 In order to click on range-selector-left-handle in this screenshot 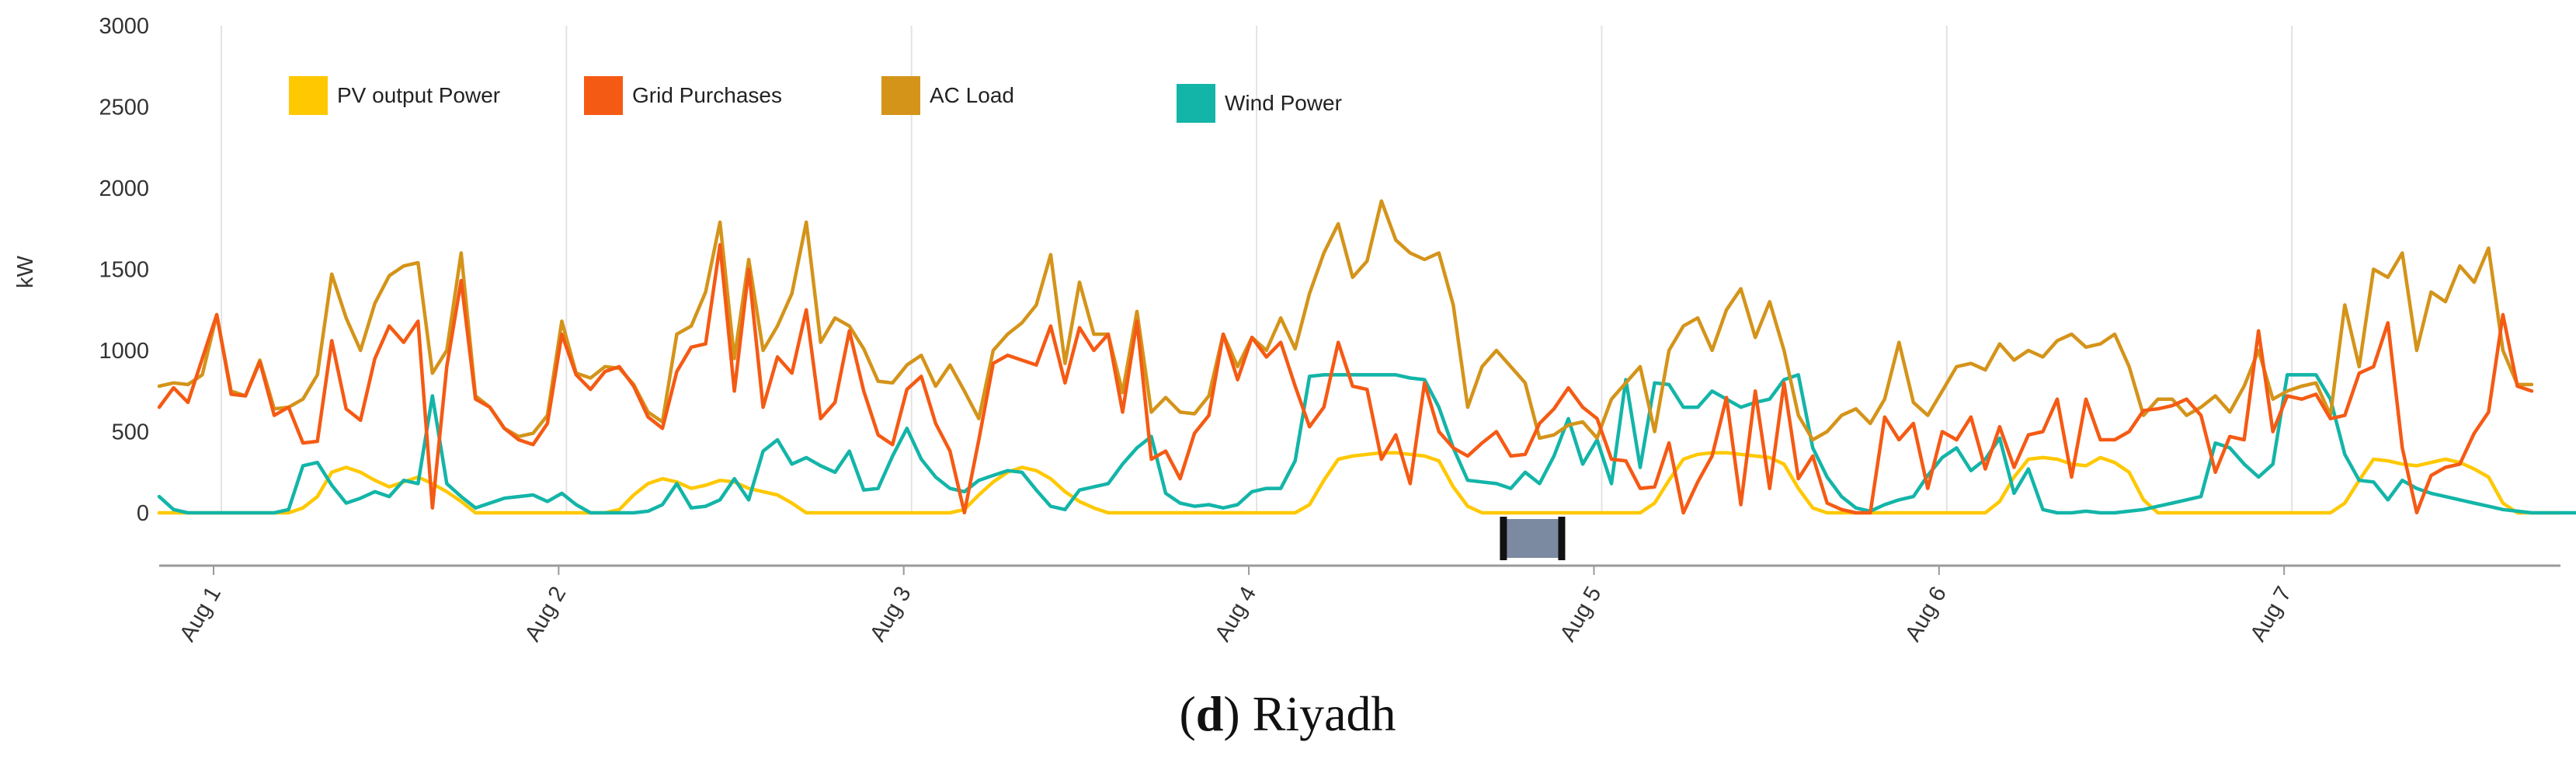, I will do `click(1503, 538)`.